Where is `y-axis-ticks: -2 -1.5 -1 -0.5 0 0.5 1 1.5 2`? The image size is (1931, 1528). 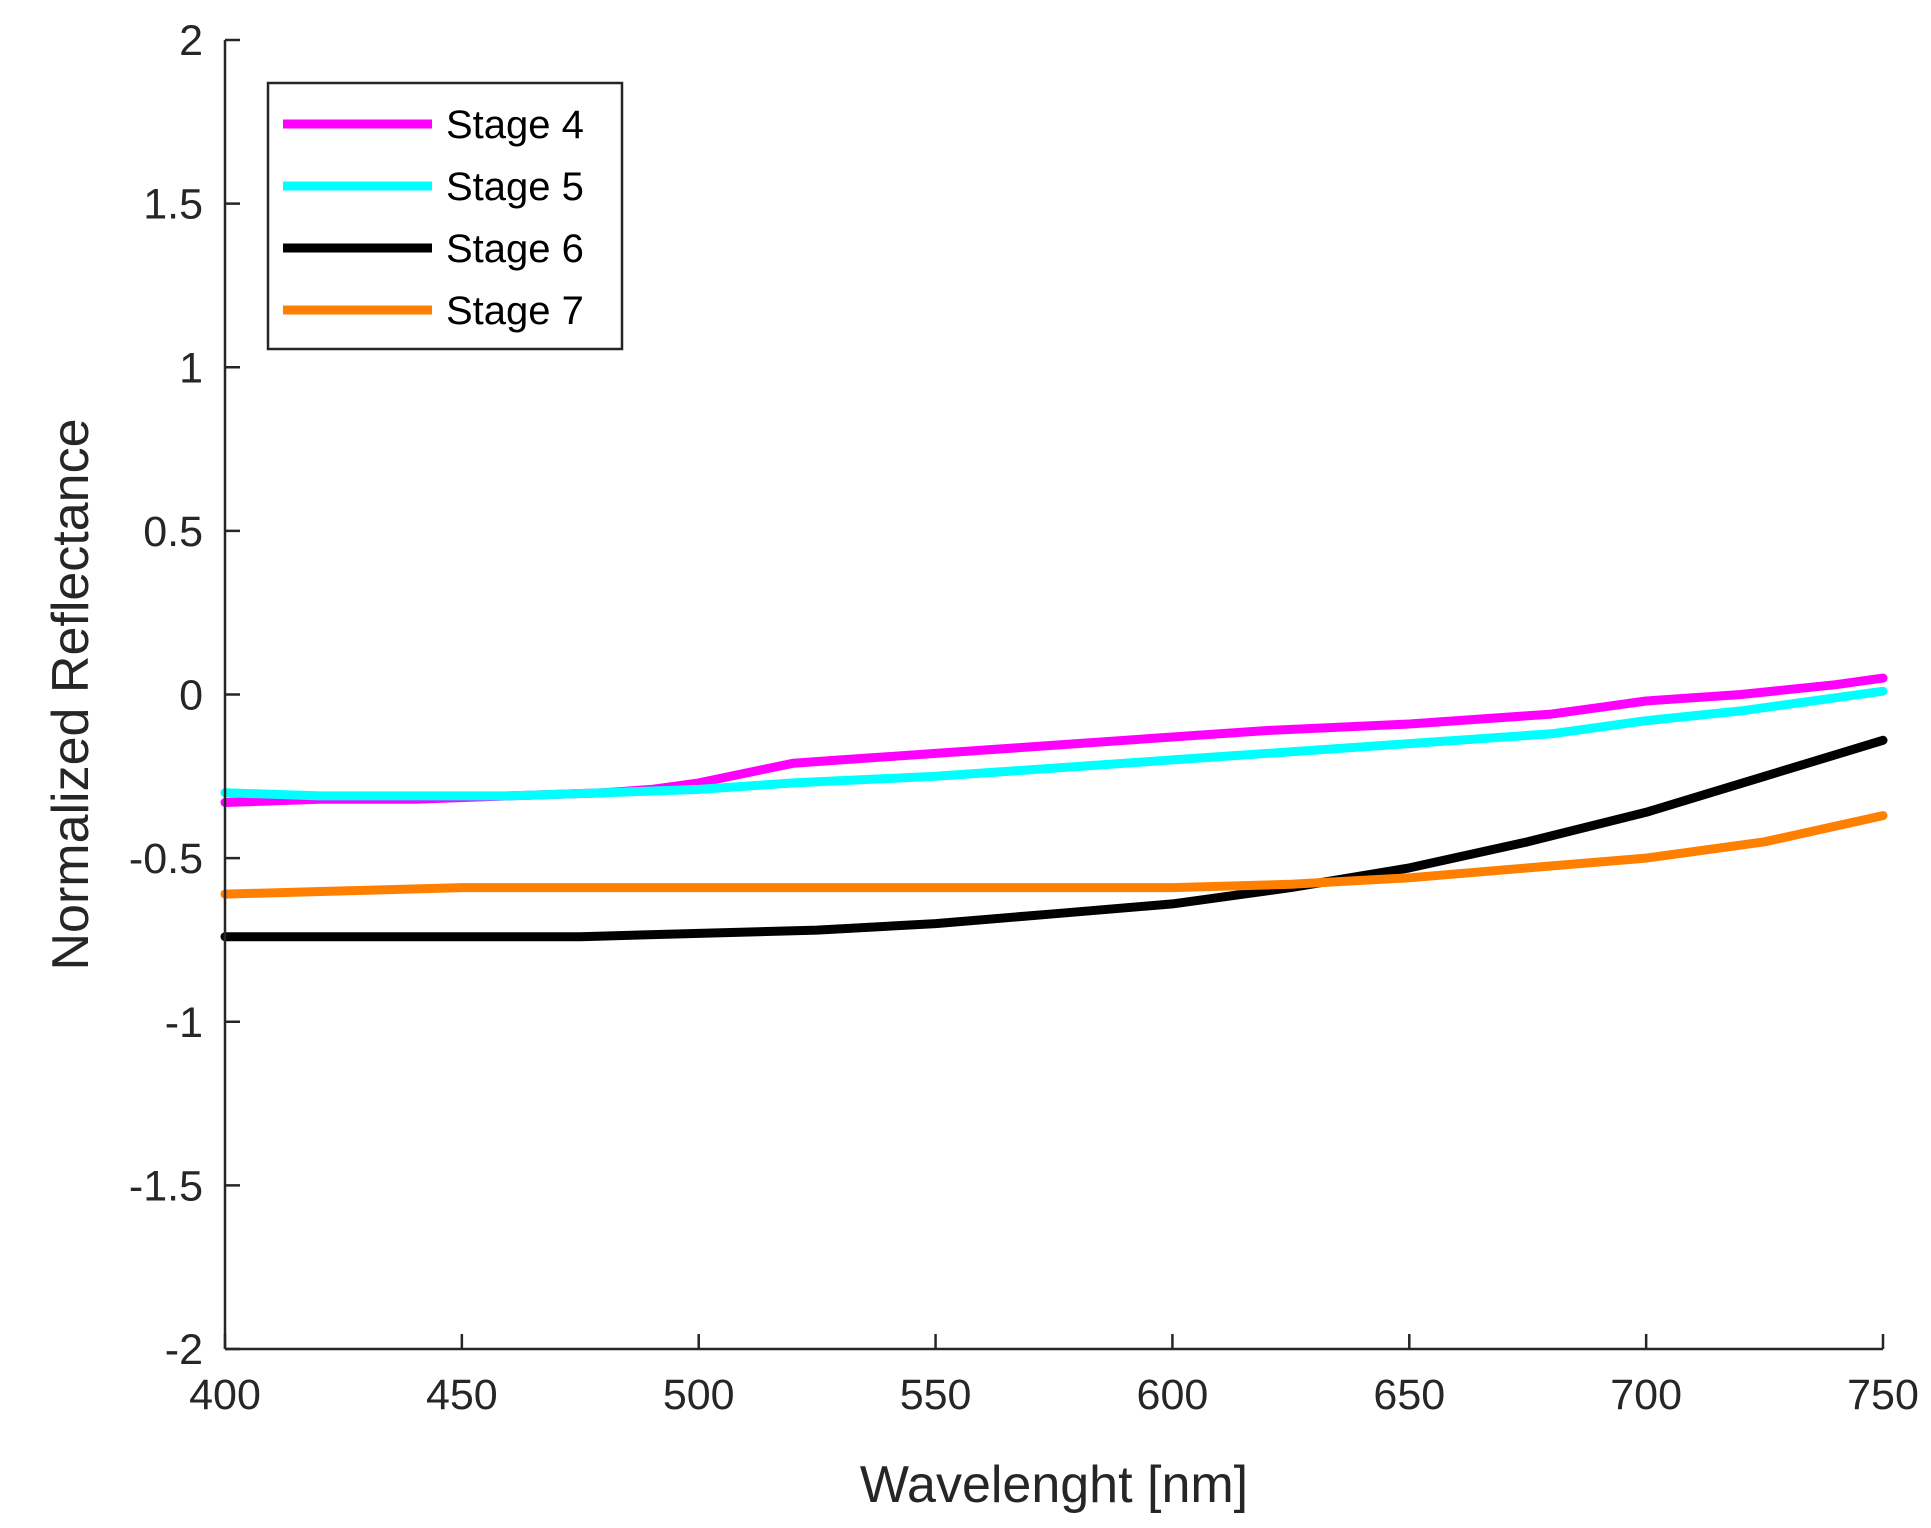
y-axis-ticks: -2 -1.5 -1 -0.5 0 0.5 1 1.5 2 is located at coordinates (184, 695).